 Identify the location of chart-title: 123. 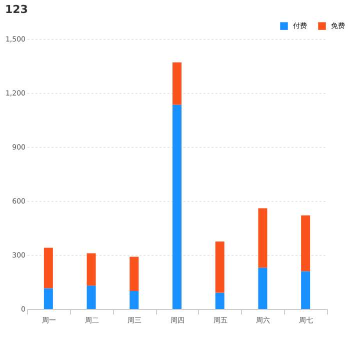
(16, 9).